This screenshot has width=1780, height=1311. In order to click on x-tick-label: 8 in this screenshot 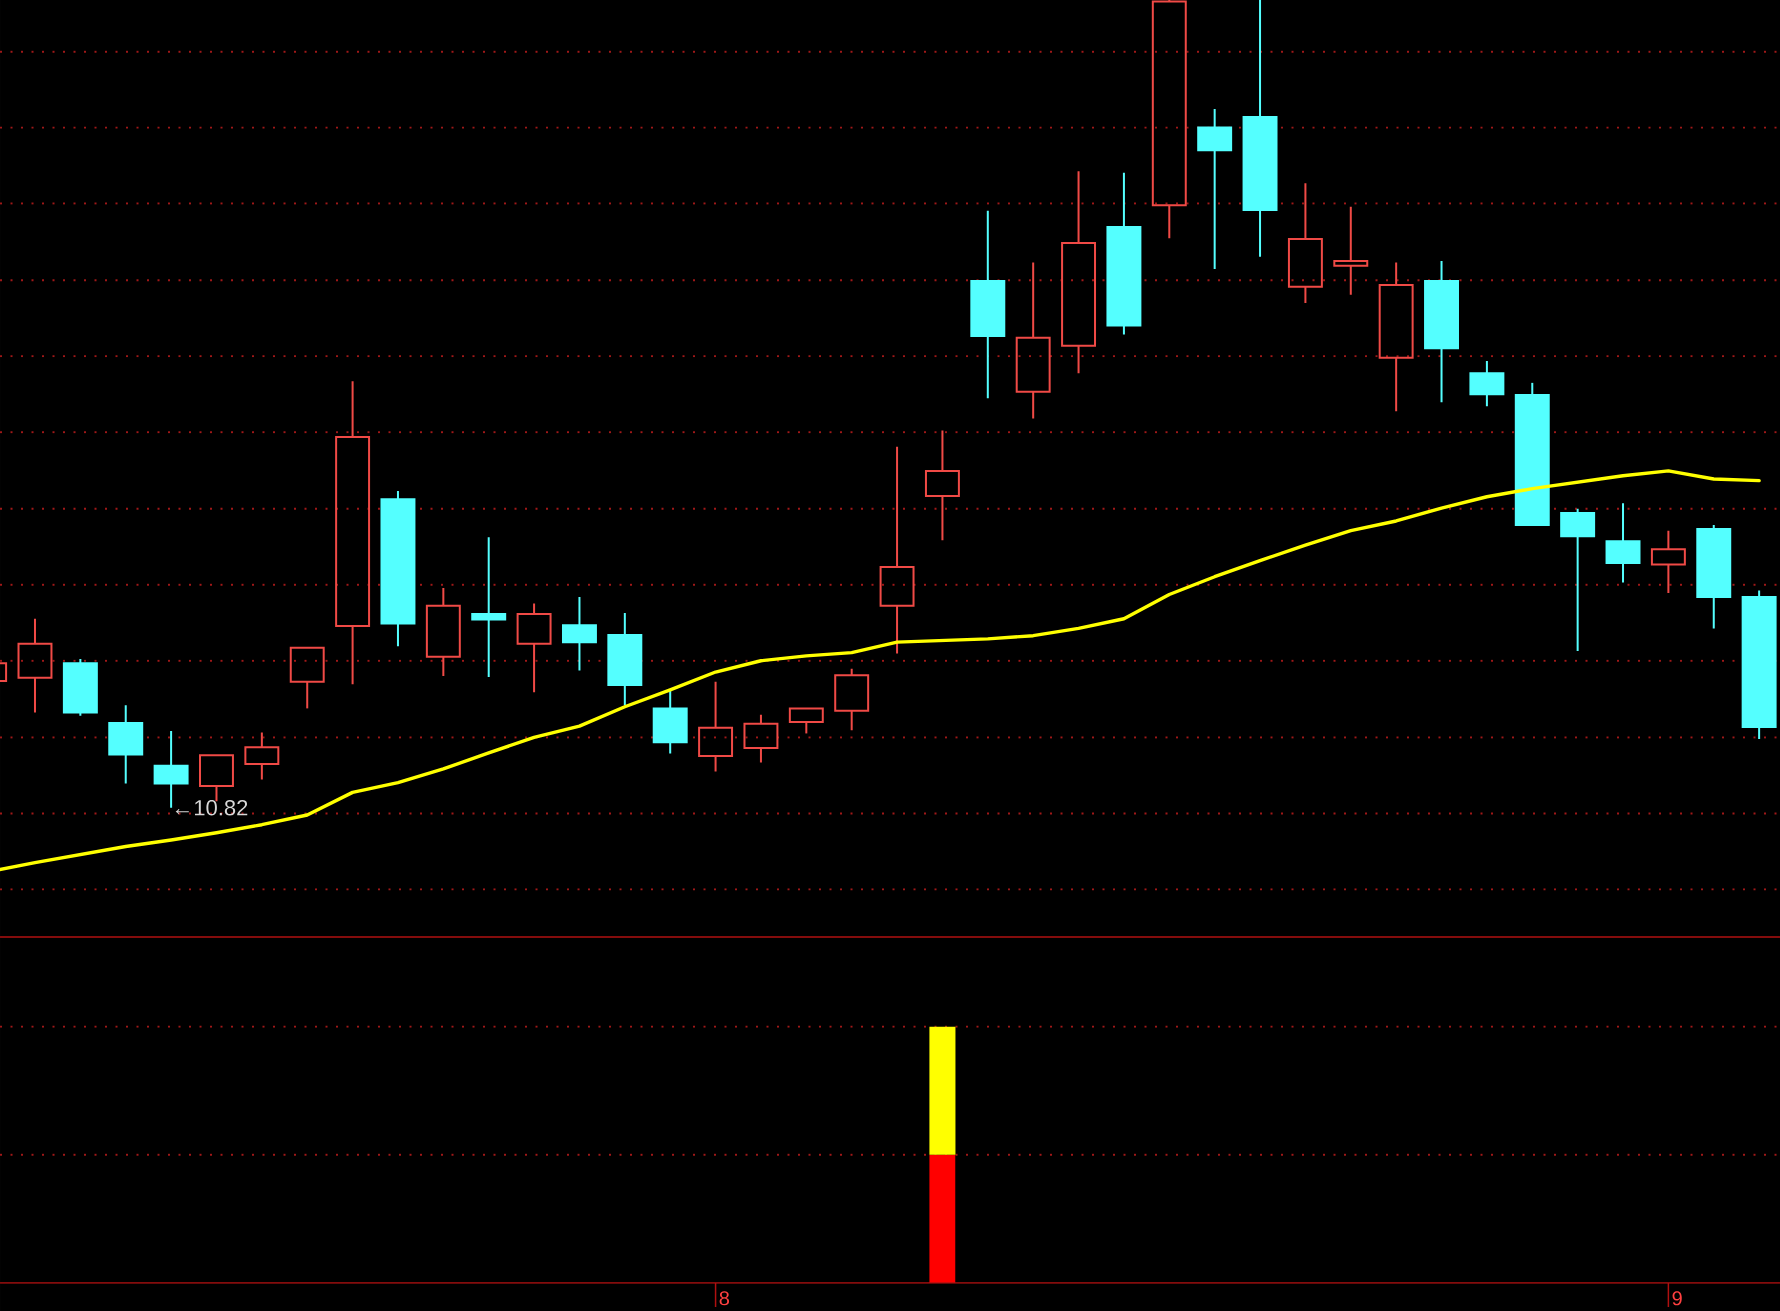, I will do `click(724, 1298)`.